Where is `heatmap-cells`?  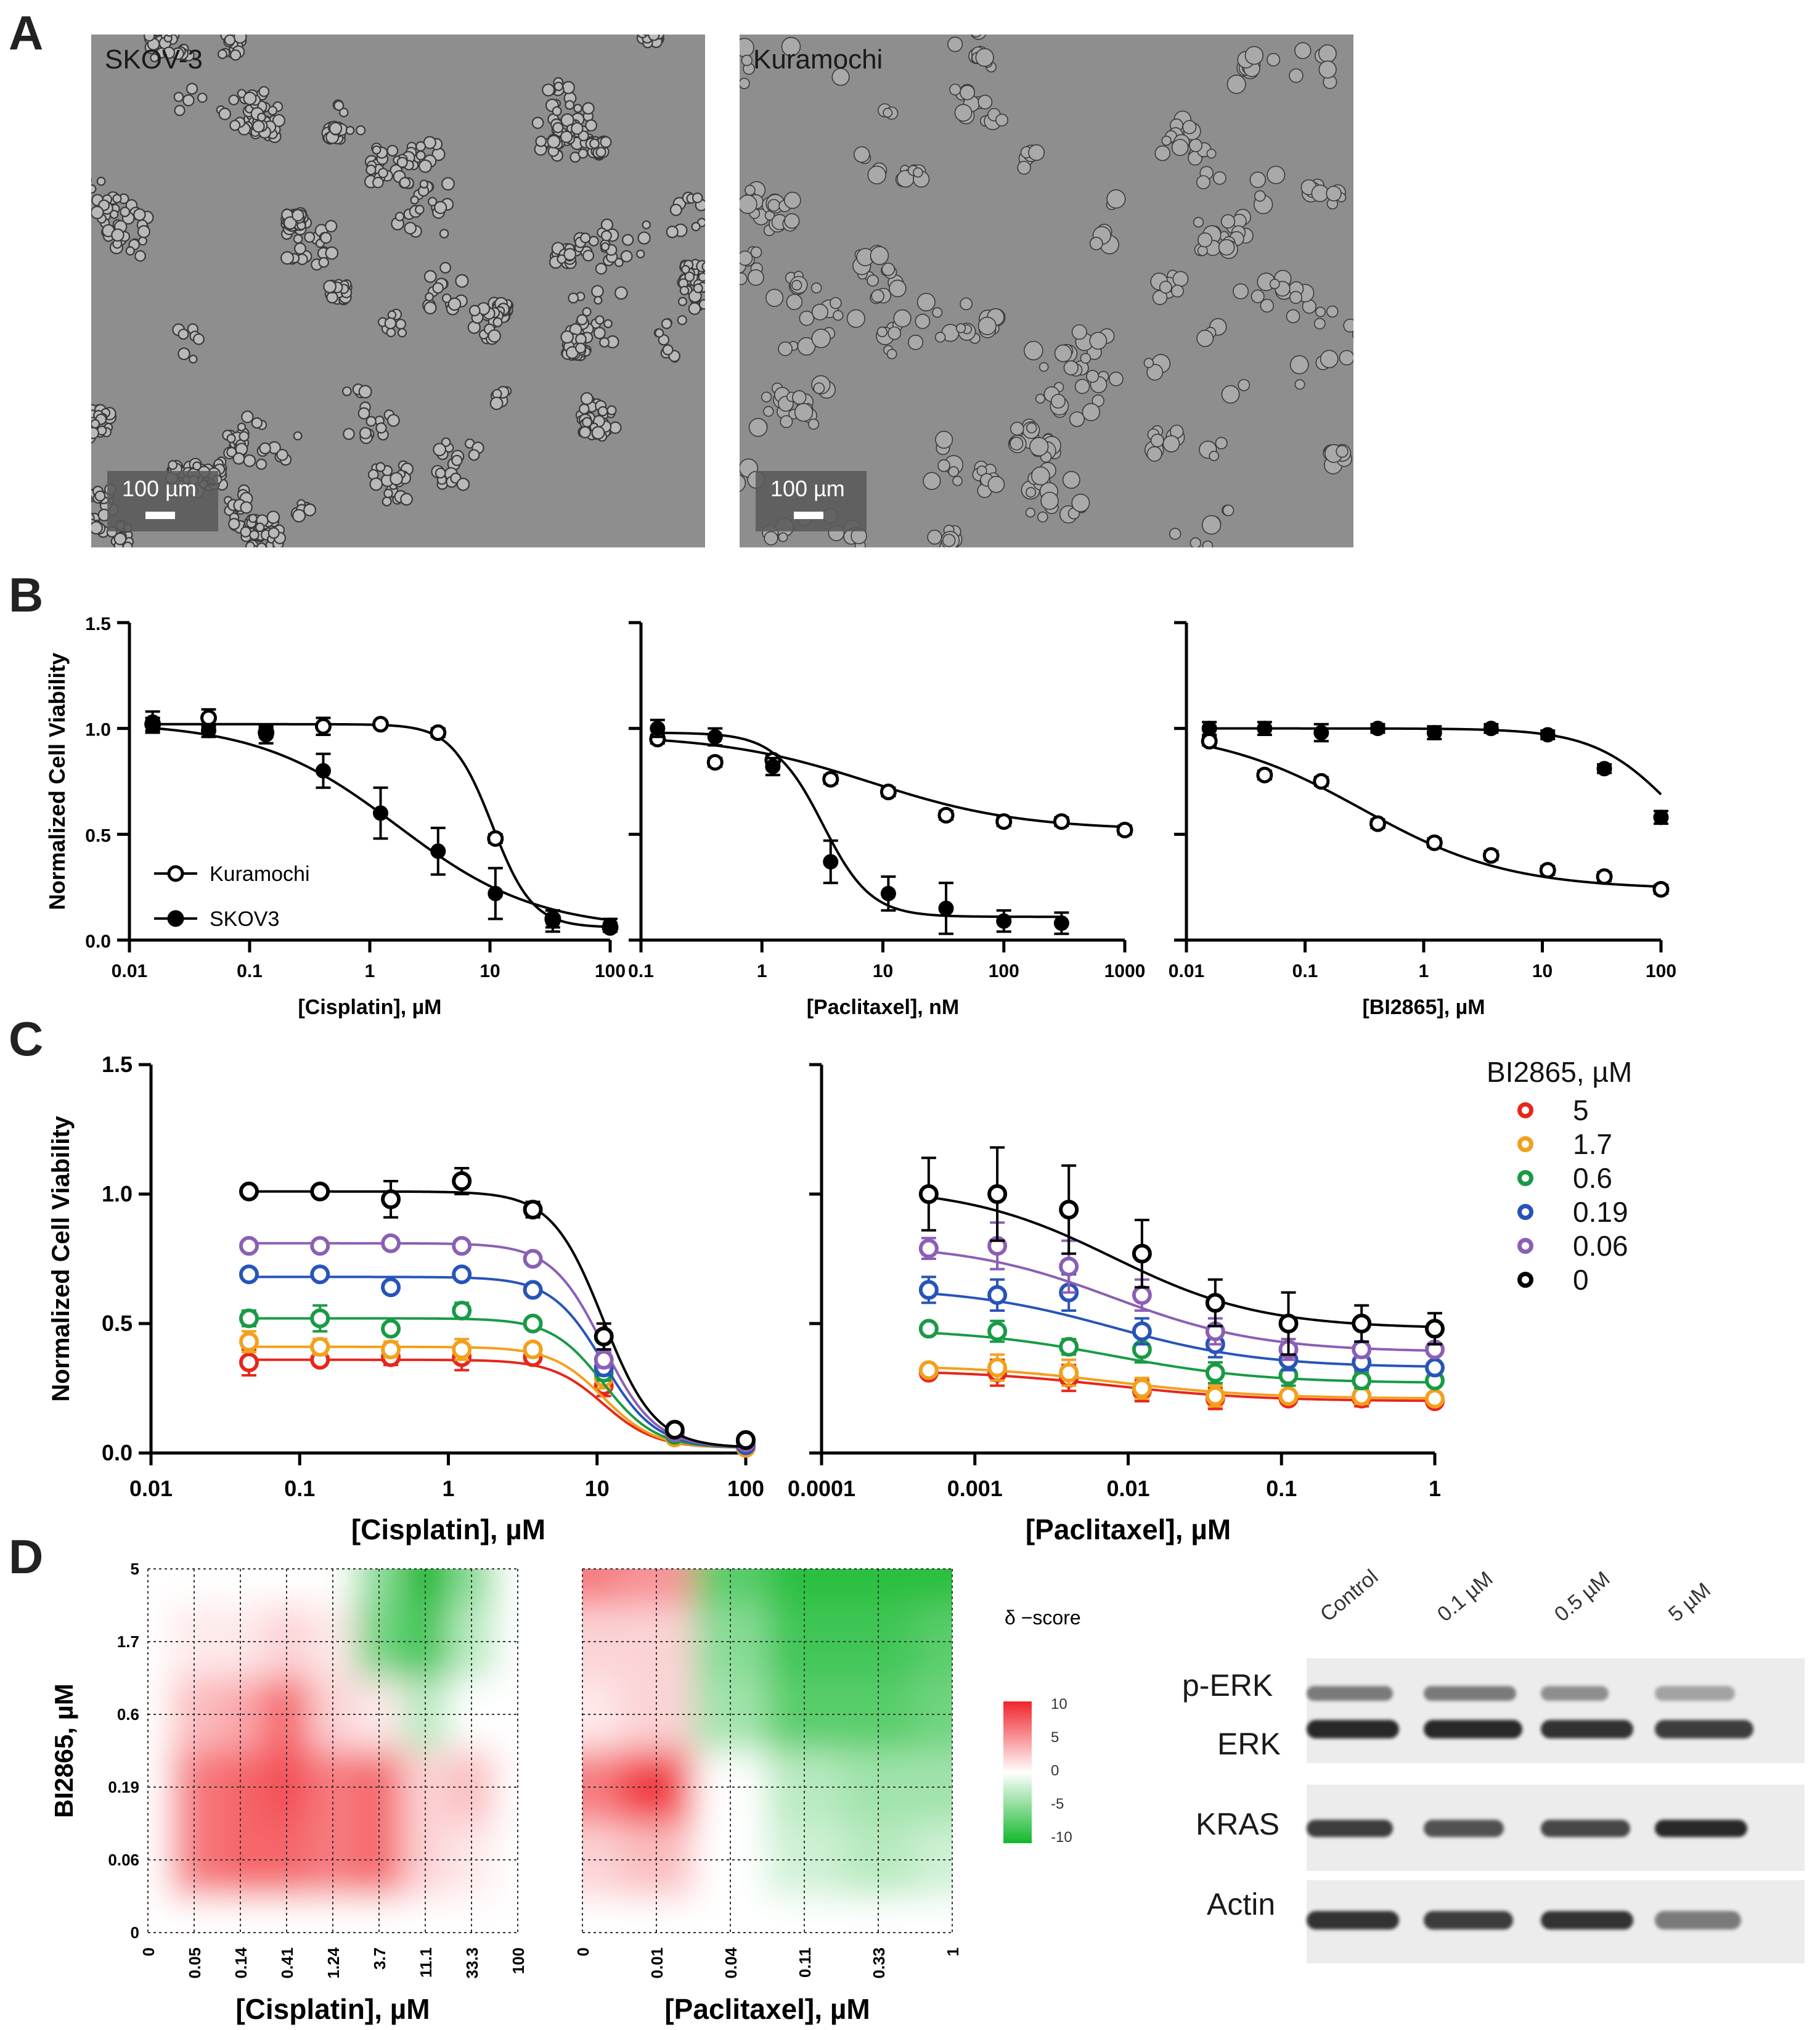
heatmap-cells is located at coordinates (767, 1751).